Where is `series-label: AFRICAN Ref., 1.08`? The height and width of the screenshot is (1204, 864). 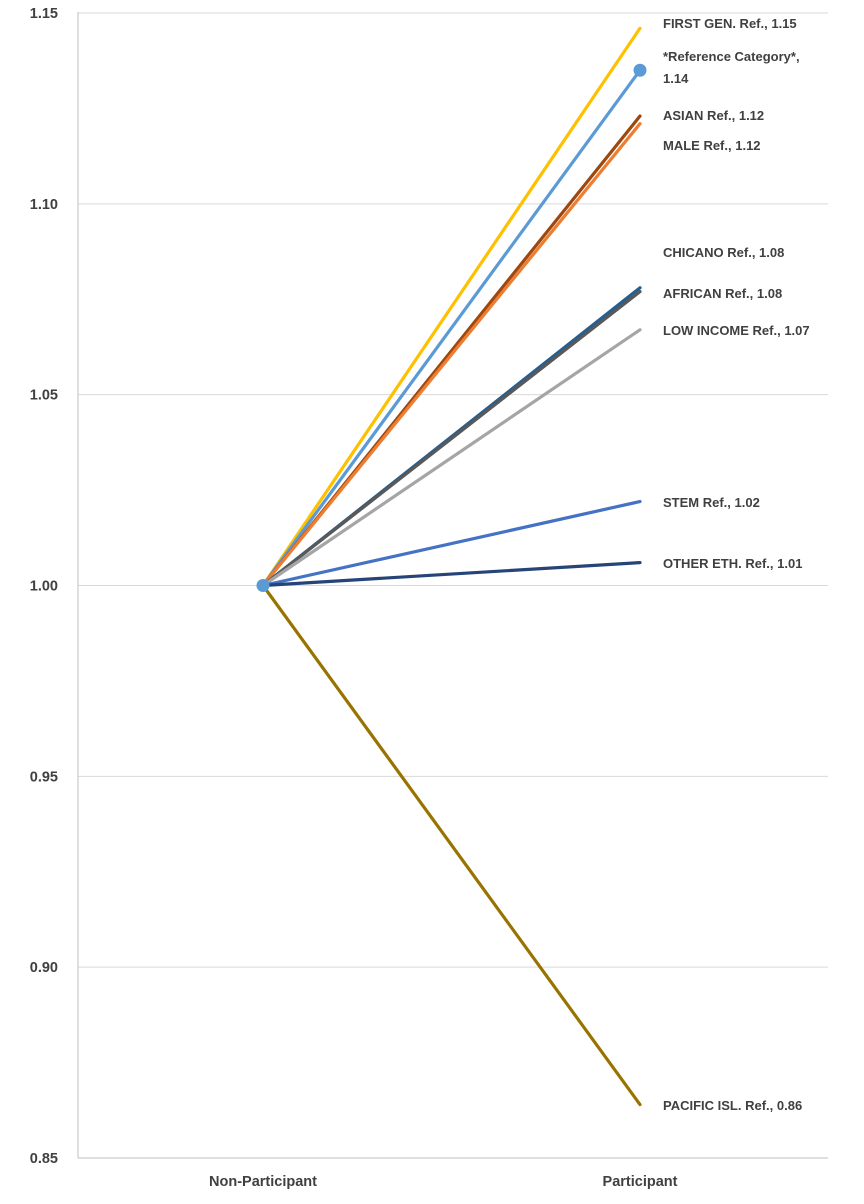
series-label: AFRICAN Ref., 1.08 is located at coordinates (722, 293).